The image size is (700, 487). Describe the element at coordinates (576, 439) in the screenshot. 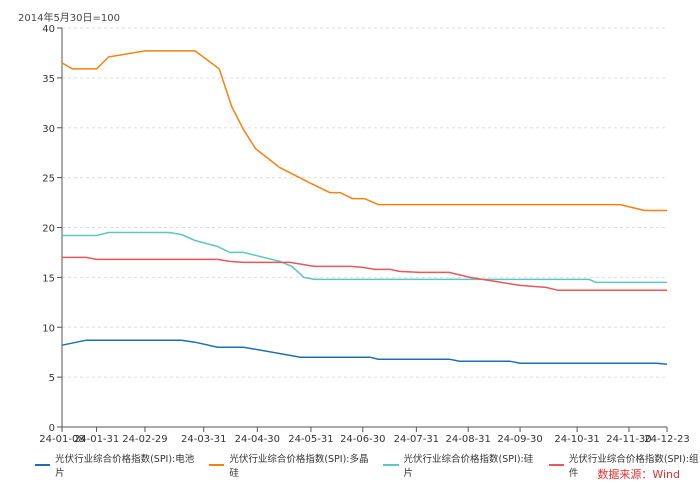

I see `x-tick-label: 24-10-31` at that location.